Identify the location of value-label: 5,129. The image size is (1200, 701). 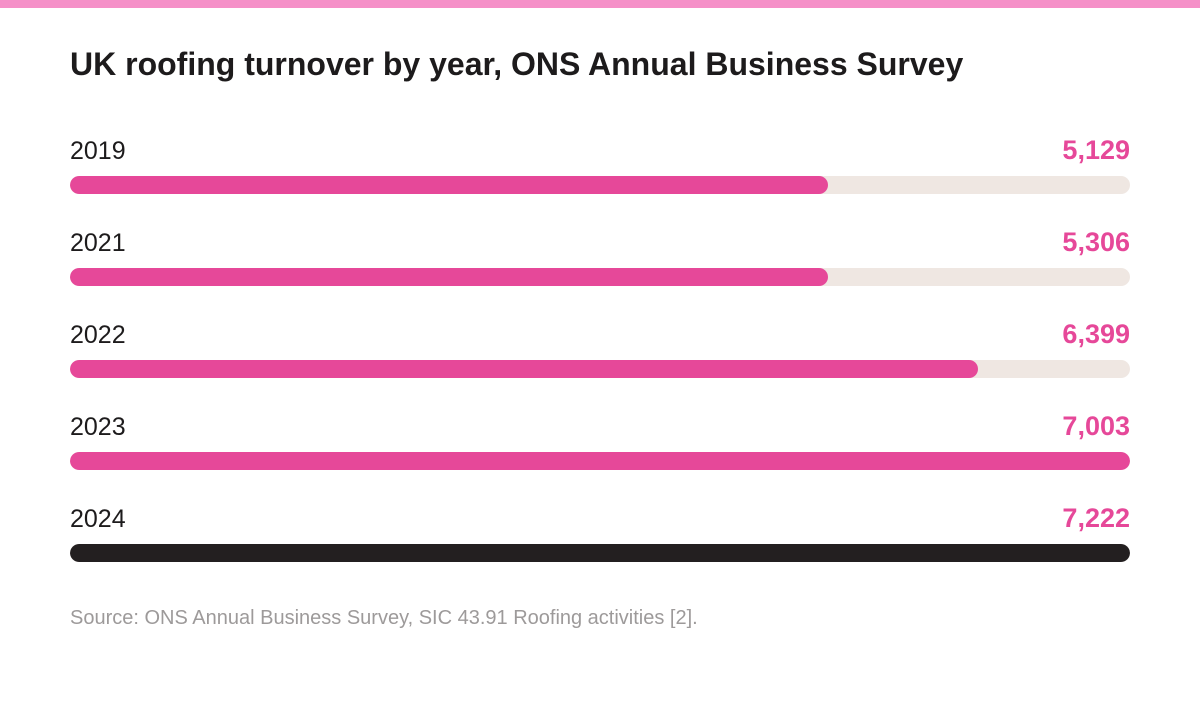
(1096, 150).